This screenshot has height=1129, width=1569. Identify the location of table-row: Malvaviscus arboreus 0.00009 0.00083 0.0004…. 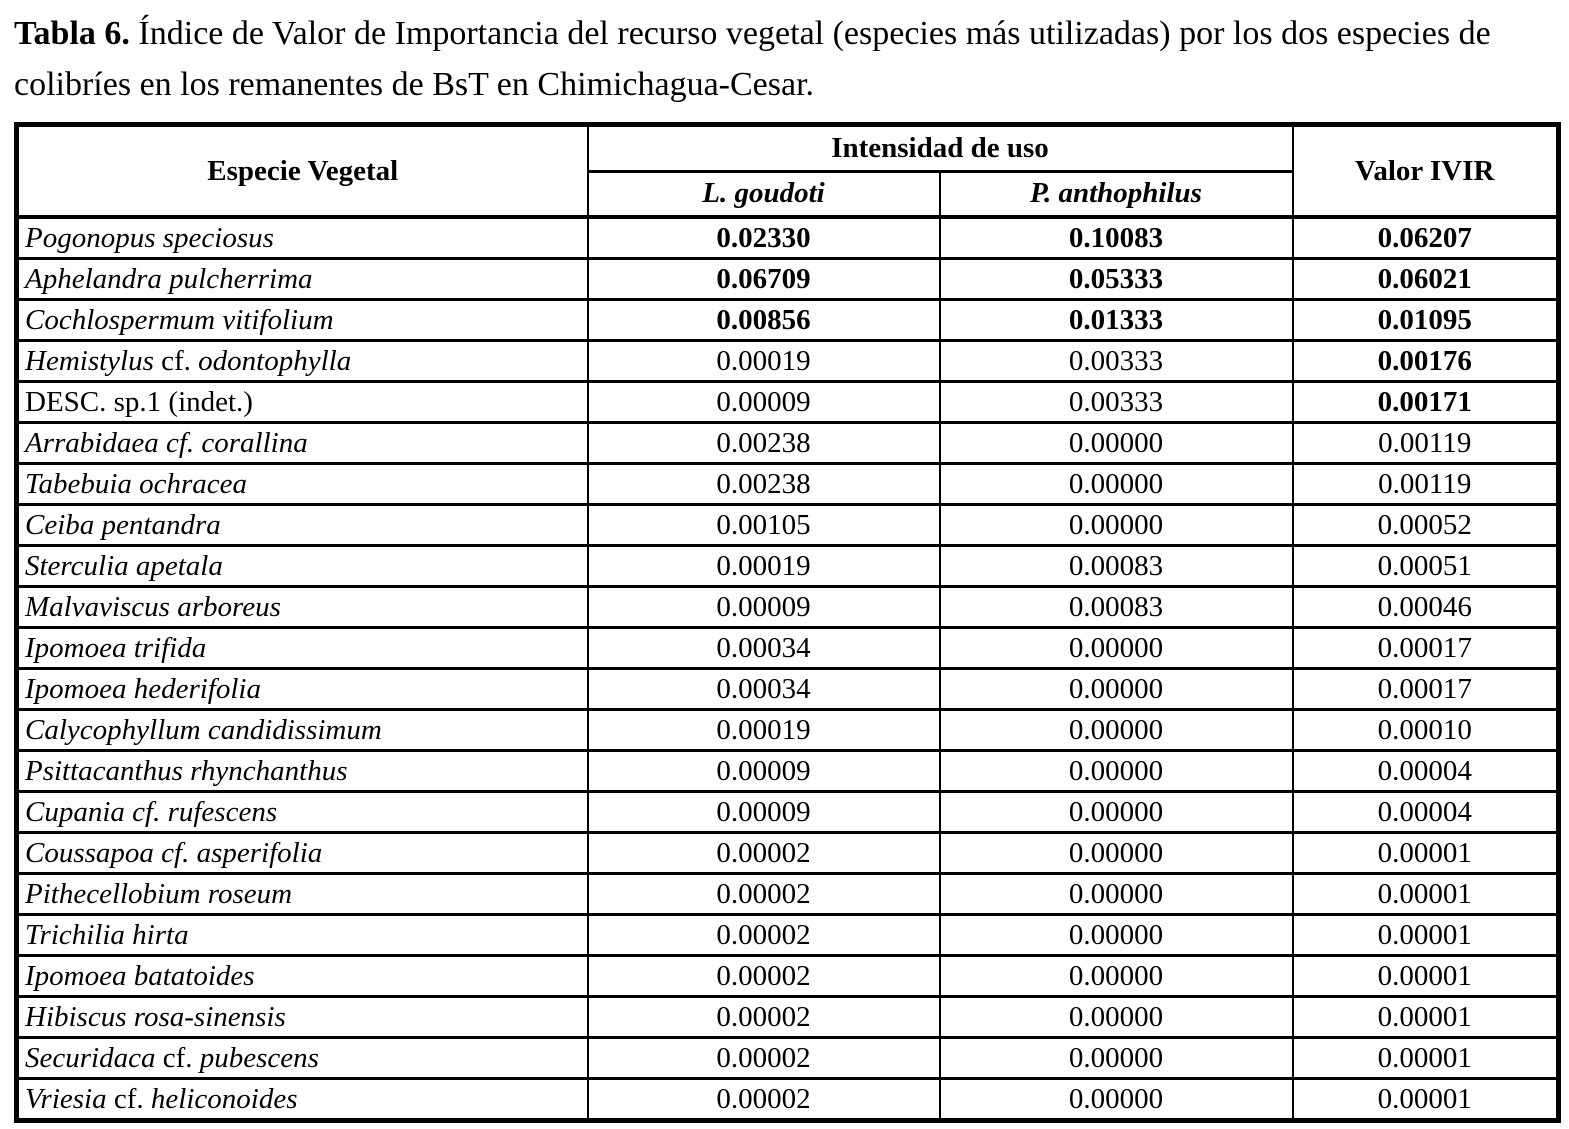
(787, 607).